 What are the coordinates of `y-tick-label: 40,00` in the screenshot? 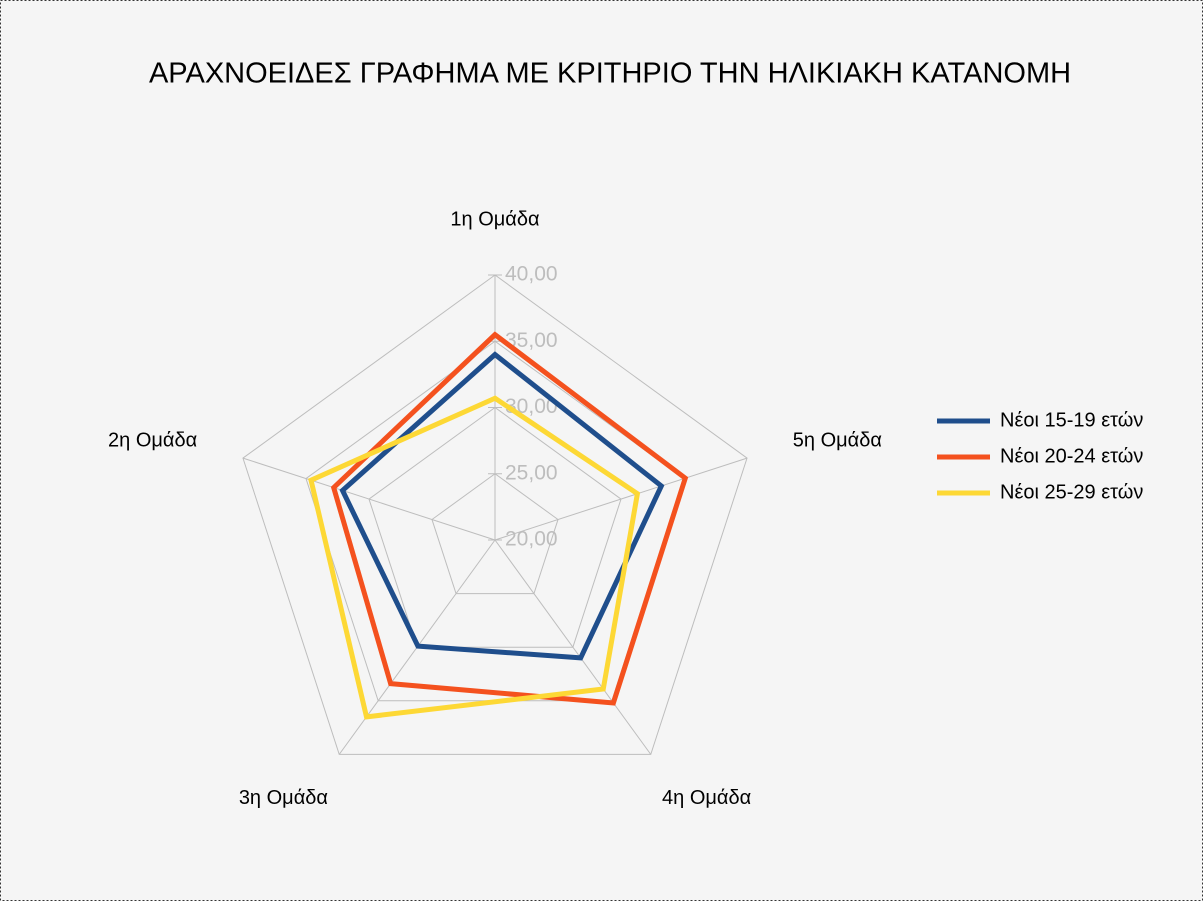 It's located at (531, 274).